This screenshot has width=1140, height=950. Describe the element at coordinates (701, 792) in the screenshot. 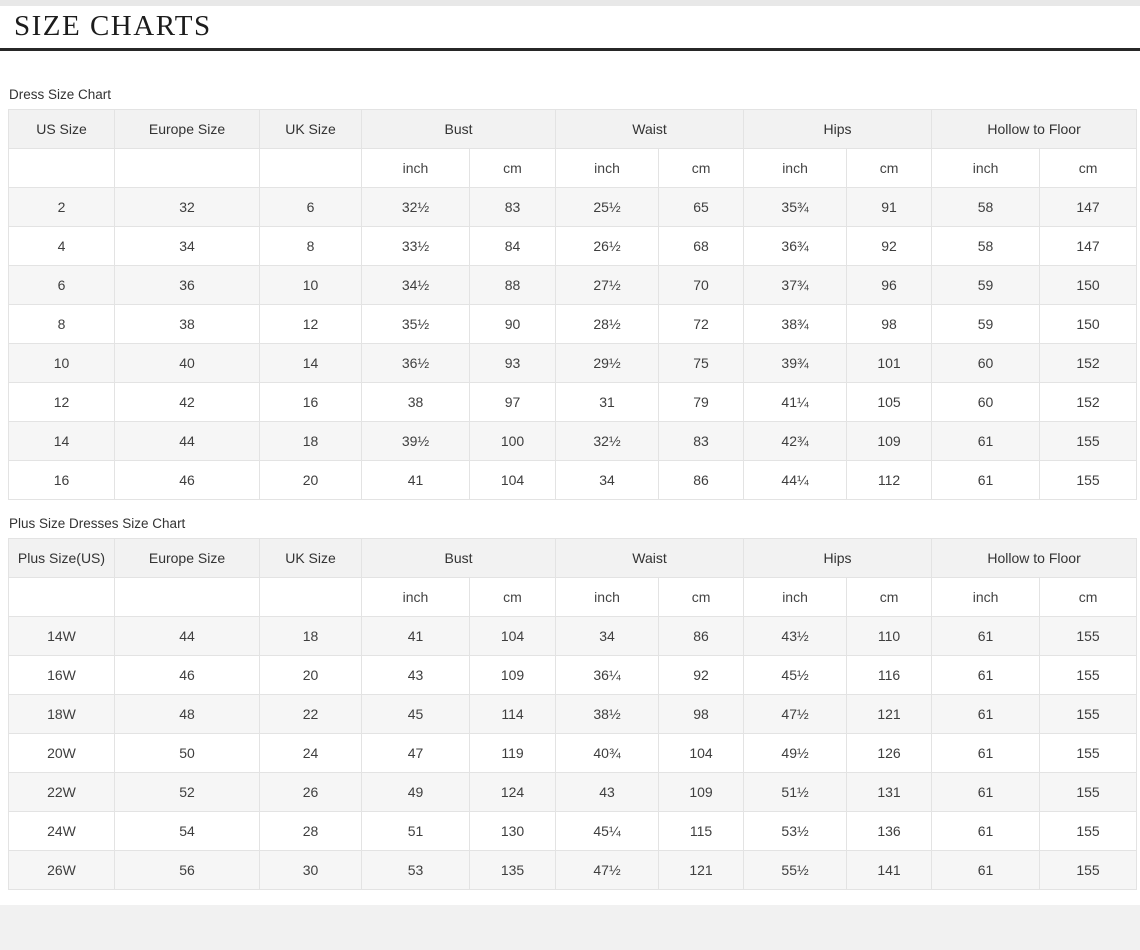

I see `cell: 109` at that location.